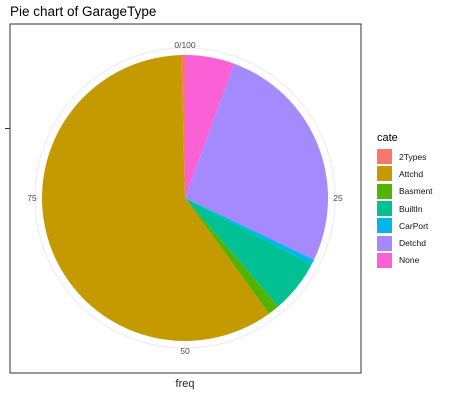 The height and width of the screenshot is (402, 450). I want to click on legend-item-builtin: BuiltIn, so click(405, 208).